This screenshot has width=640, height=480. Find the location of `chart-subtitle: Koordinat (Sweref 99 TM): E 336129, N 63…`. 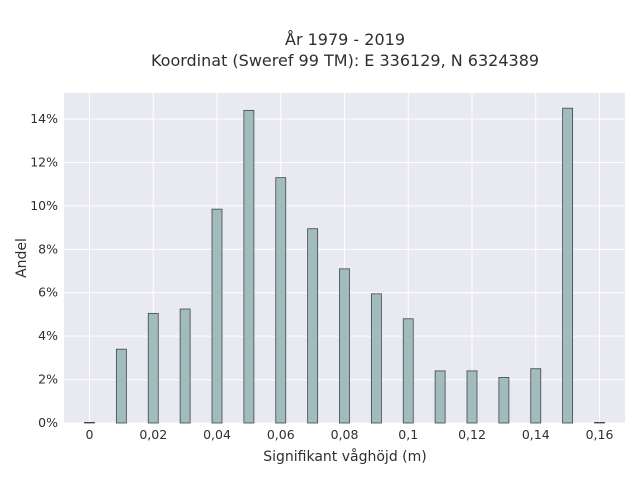

chart-subtitle: Koordinat (Sweref 99 TM): E 336129, N 63… is located at coordinates (345, 60).